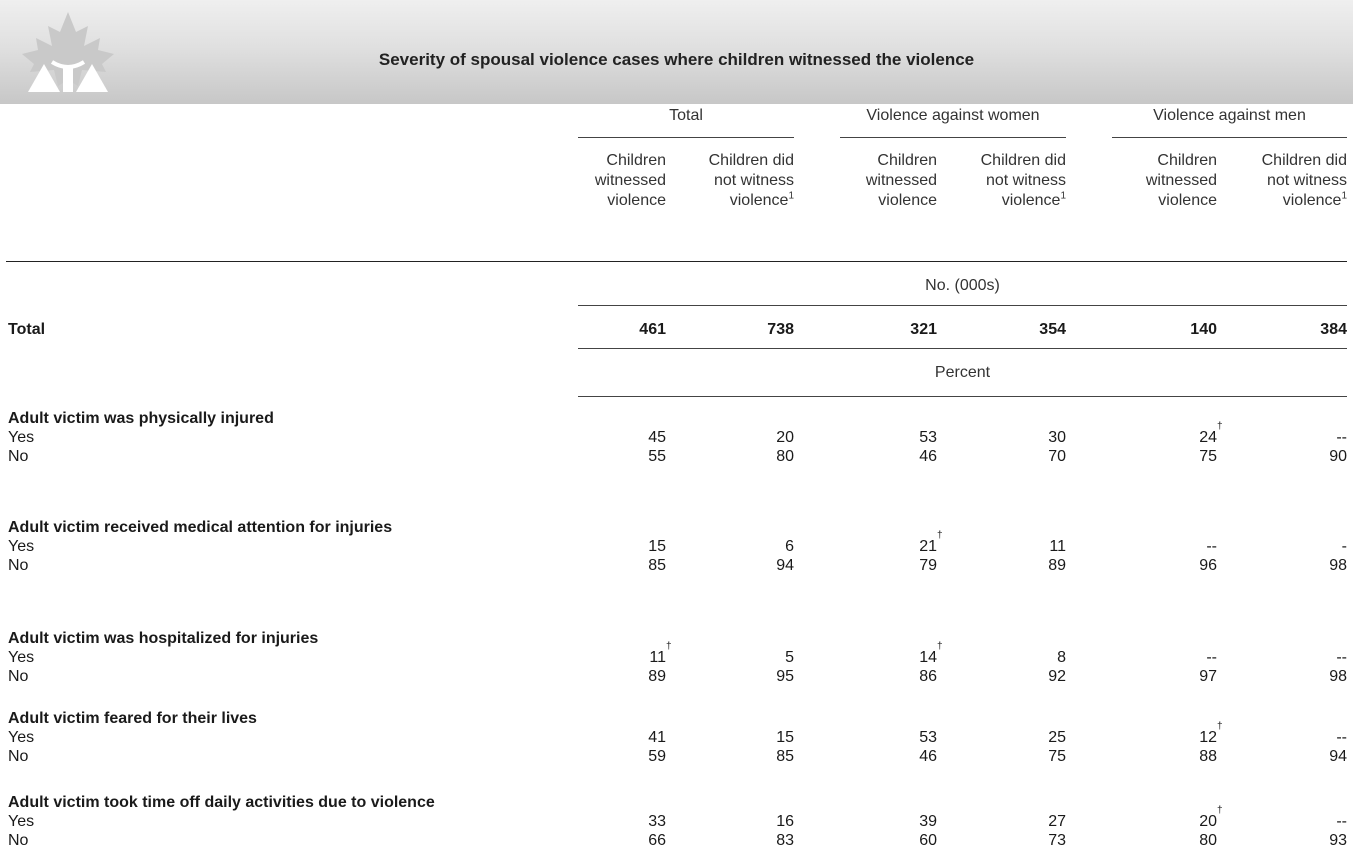 The width and height of the screenshot is (1353, 867). What do you see at coordinates (962, 396) in the screenshot?
I see `unit-percent-rule` at bounding box center [962, 396].